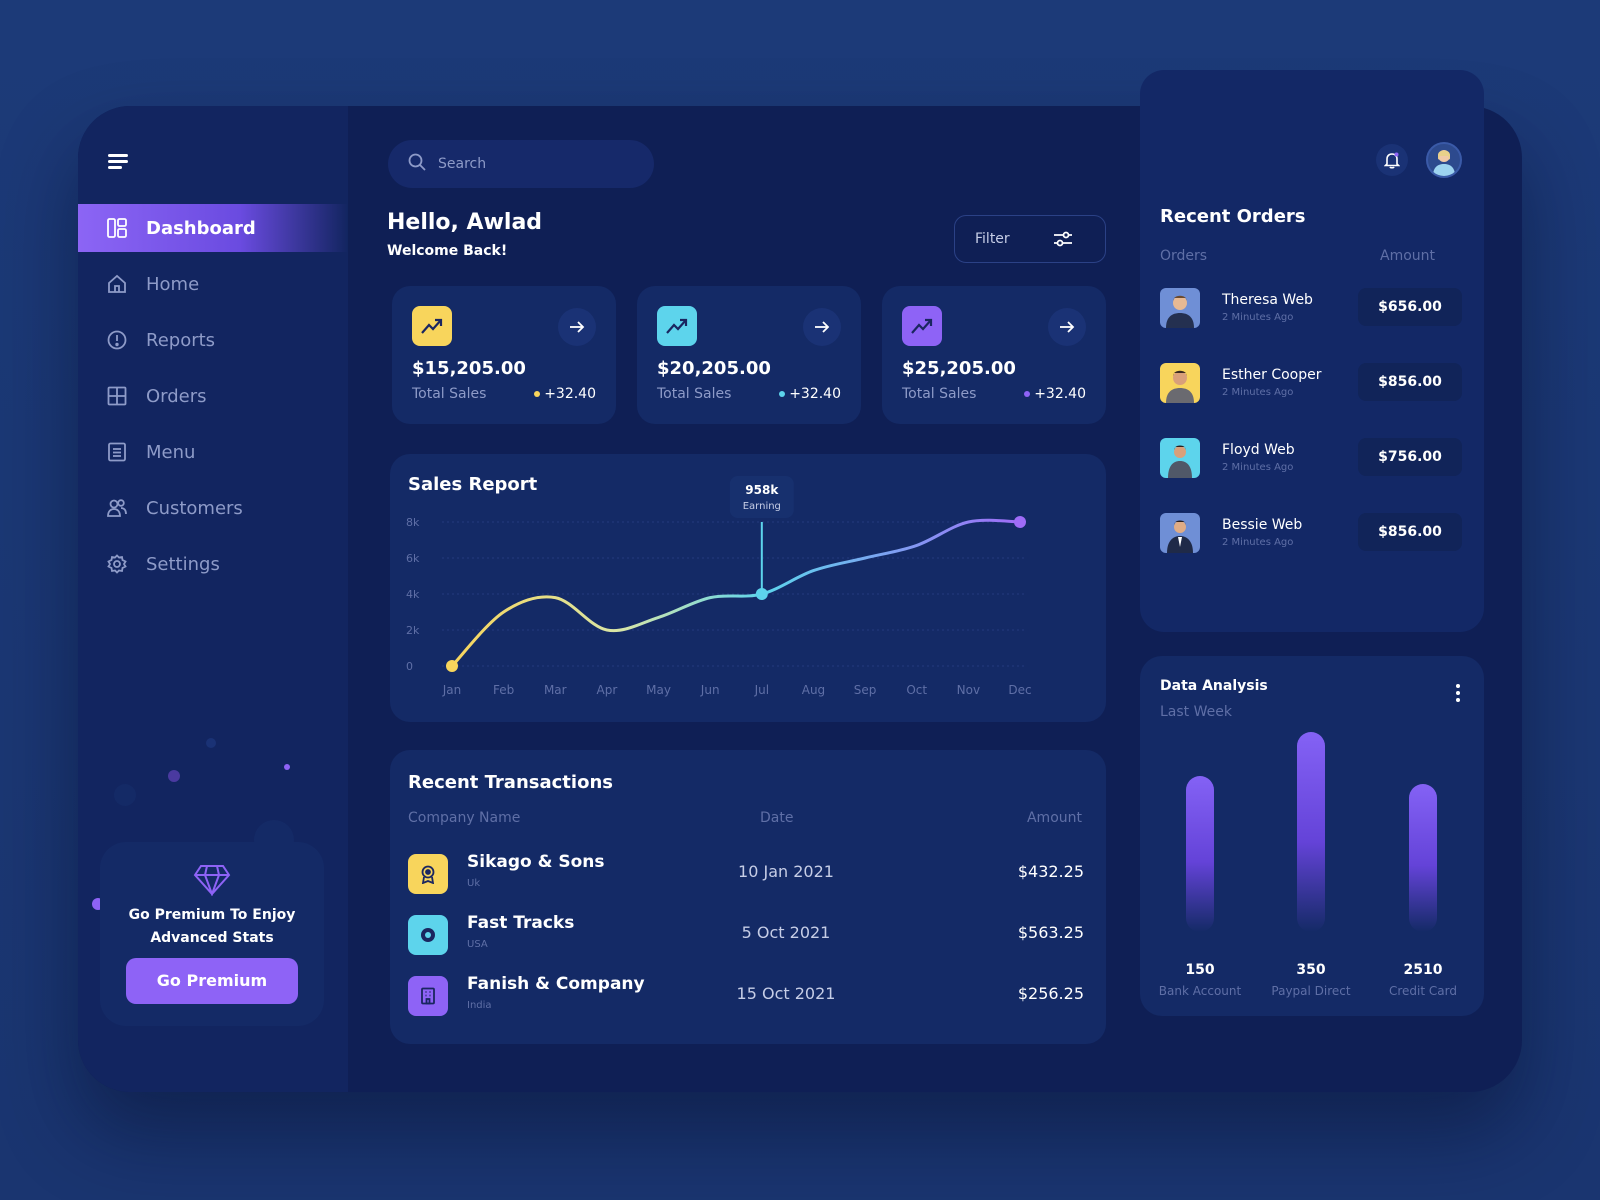  What do you see at coordinates (428, 874) in the screenshot?
I see `award-icon` at bounding box center [428, 874].